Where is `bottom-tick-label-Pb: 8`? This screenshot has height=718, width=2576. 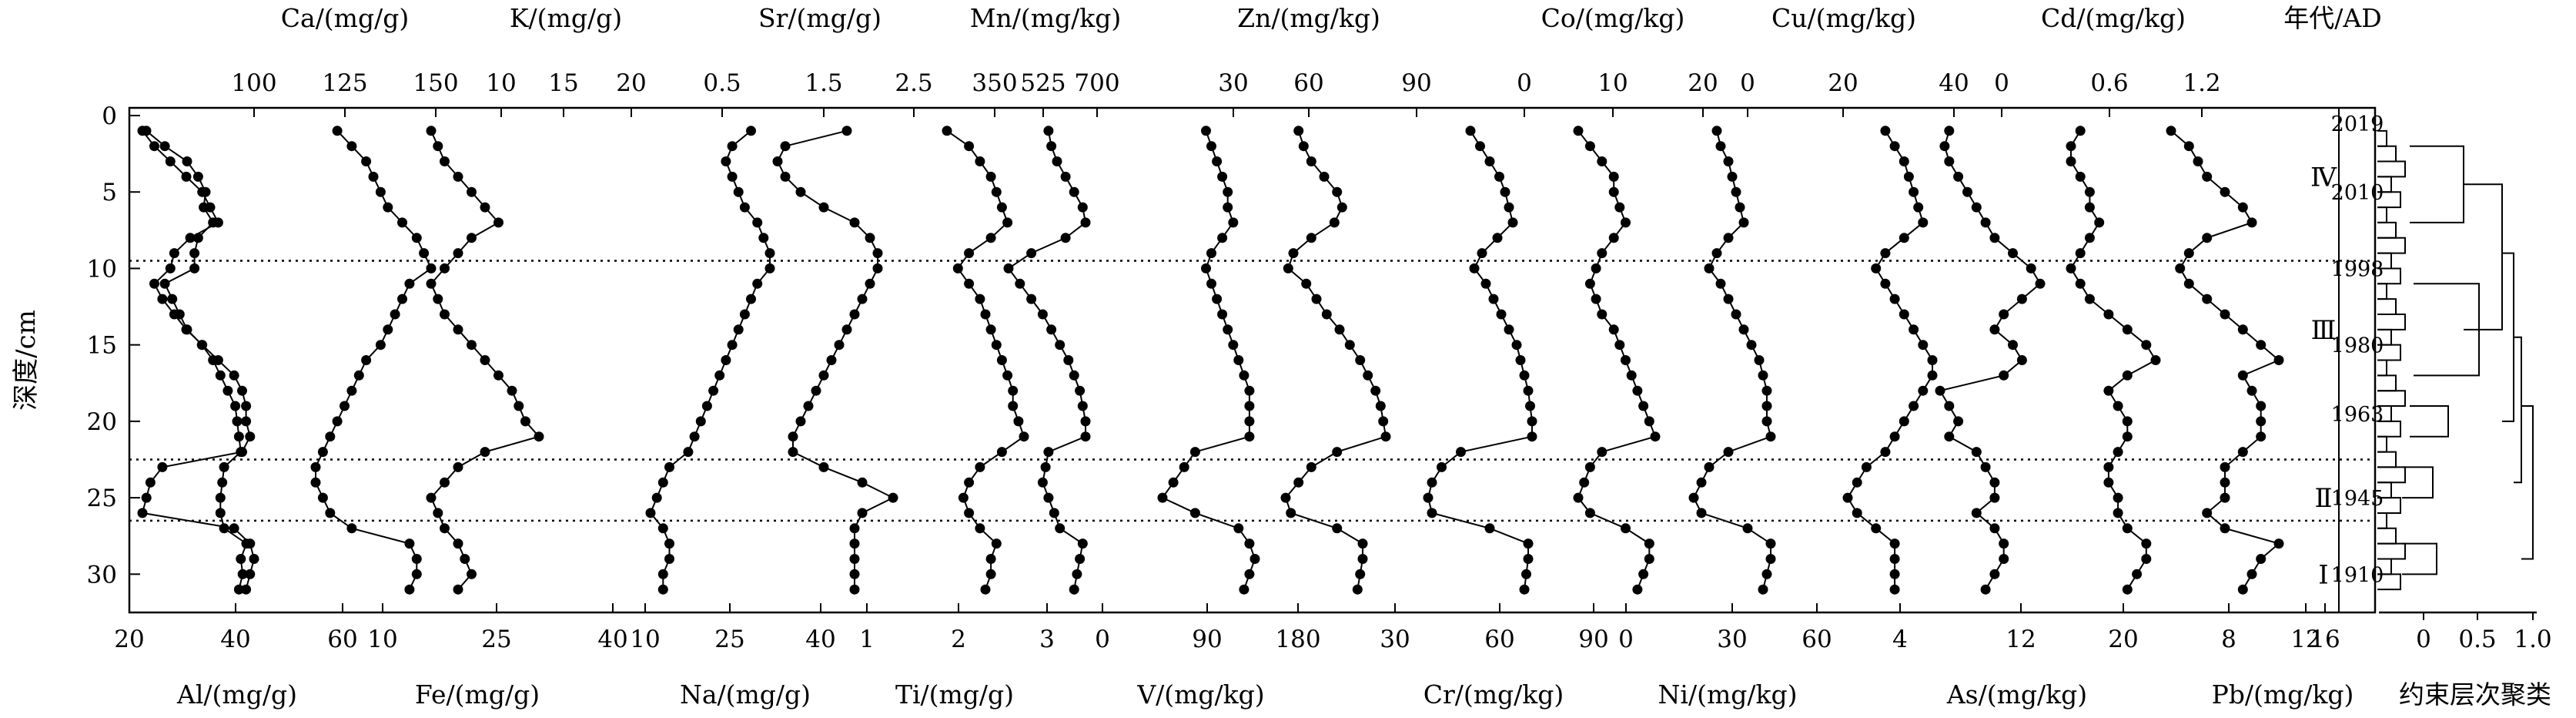 bottom-tick-label-Pb: 8 is located at coordinates (2228, 639).